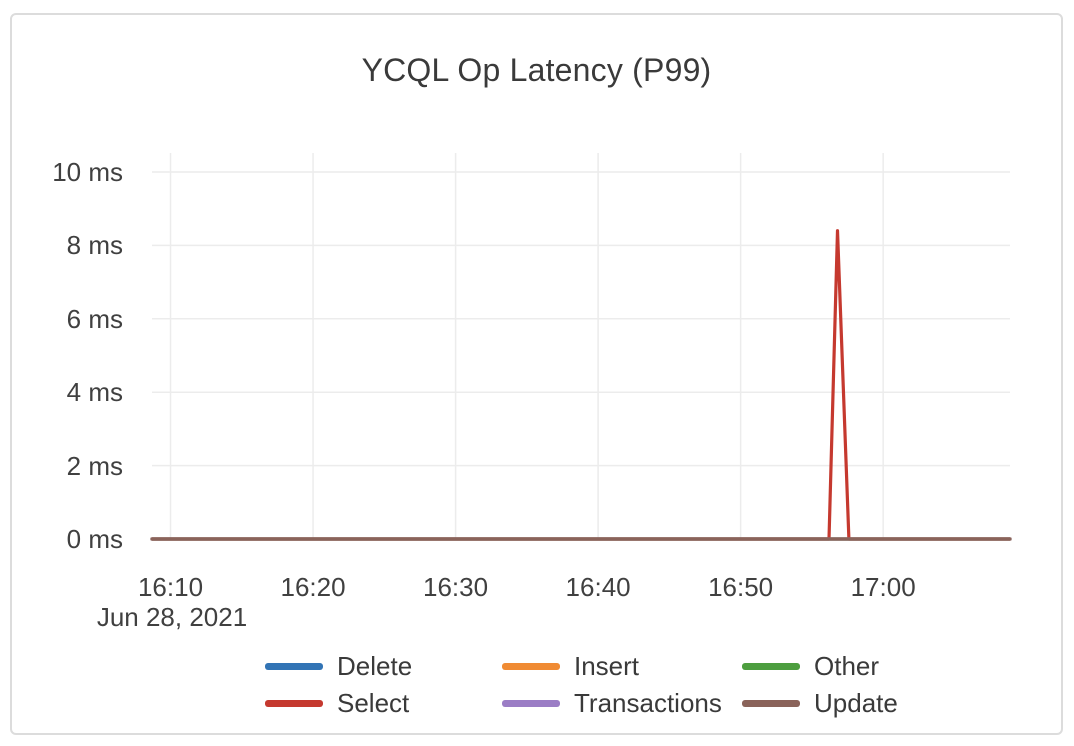  What do you see at coordinates (570, 666) in the screenshot?
I see `legend-item-insert: Insert` at bounding box center [570, 666].